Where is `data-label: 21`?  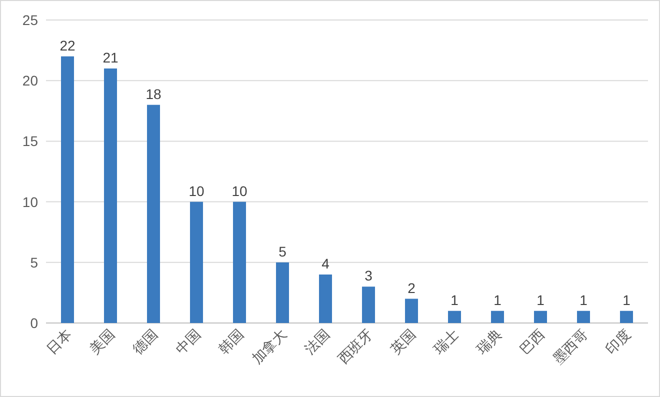 data-label: 21 is located at coordinates (110, 57).